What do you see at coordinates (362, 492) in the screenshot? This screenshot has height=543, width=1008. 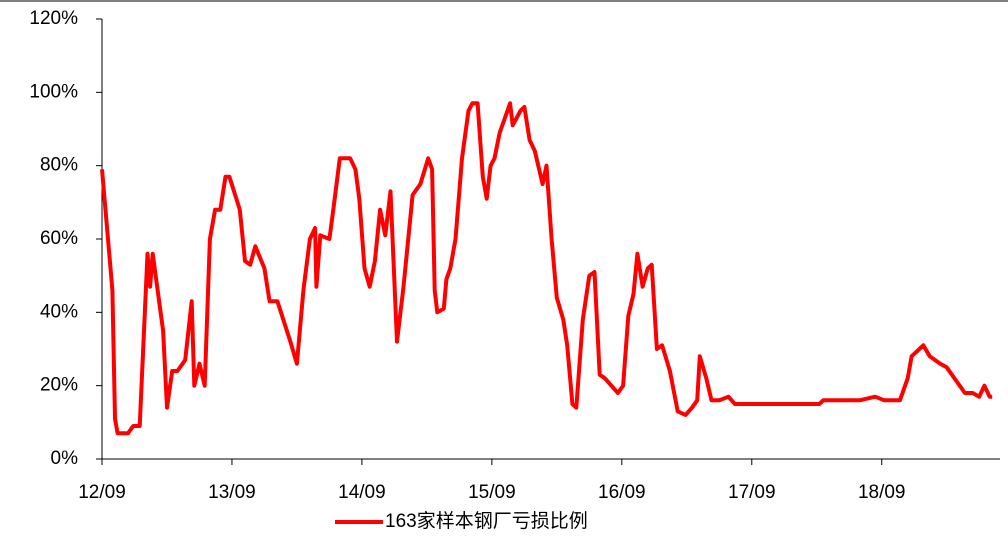 I see `x-tick-label: 14/09` at bounding box center [362, 492].